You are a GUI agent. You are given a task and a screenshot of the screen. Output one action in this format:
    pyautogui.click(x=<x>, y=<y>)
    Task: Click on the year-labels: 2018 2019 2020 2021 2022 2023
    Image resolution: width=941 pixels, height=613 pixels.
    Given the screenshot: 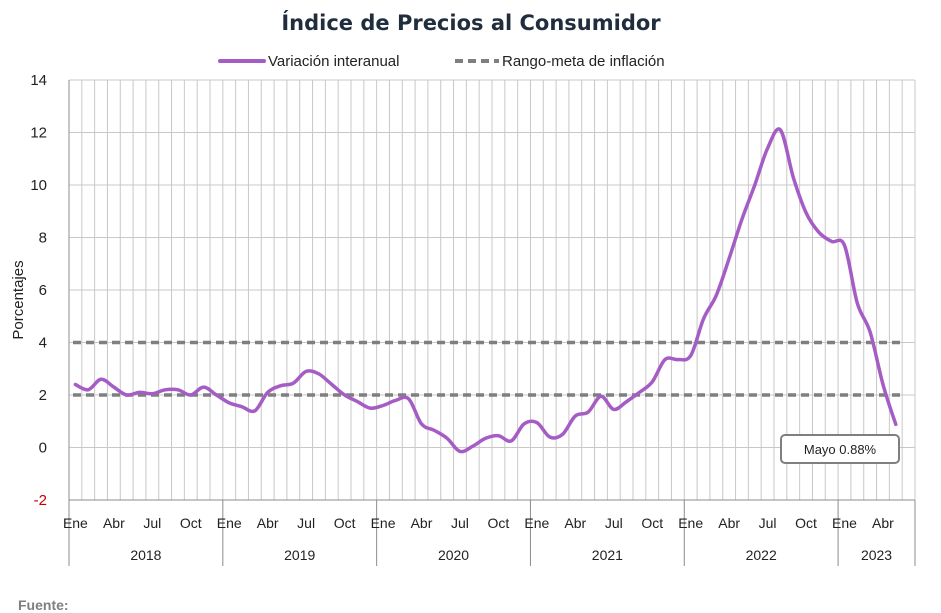 What is the action you would take?
    pyautogui.click(x=511, y=555)
    